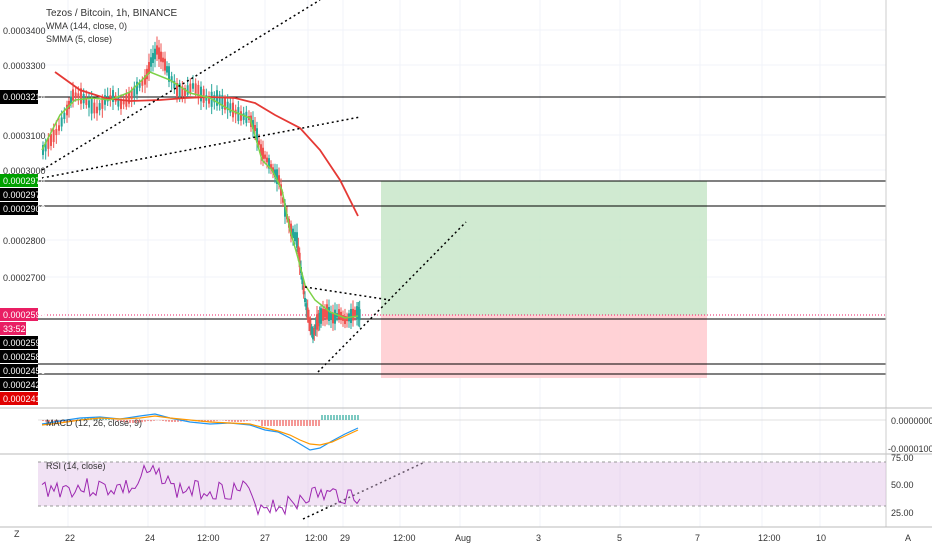  I want to click on macd-signal-line, so click(200, 430).